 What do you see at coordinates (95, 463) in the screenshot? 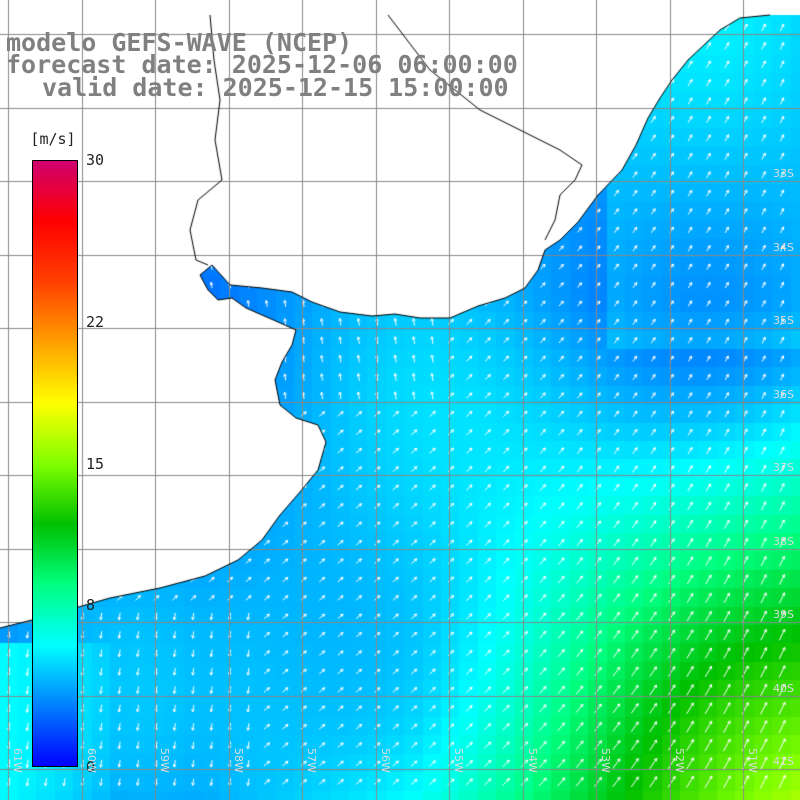
I see `colorbar-tick-label: 15` at bounding box center [95, 463].